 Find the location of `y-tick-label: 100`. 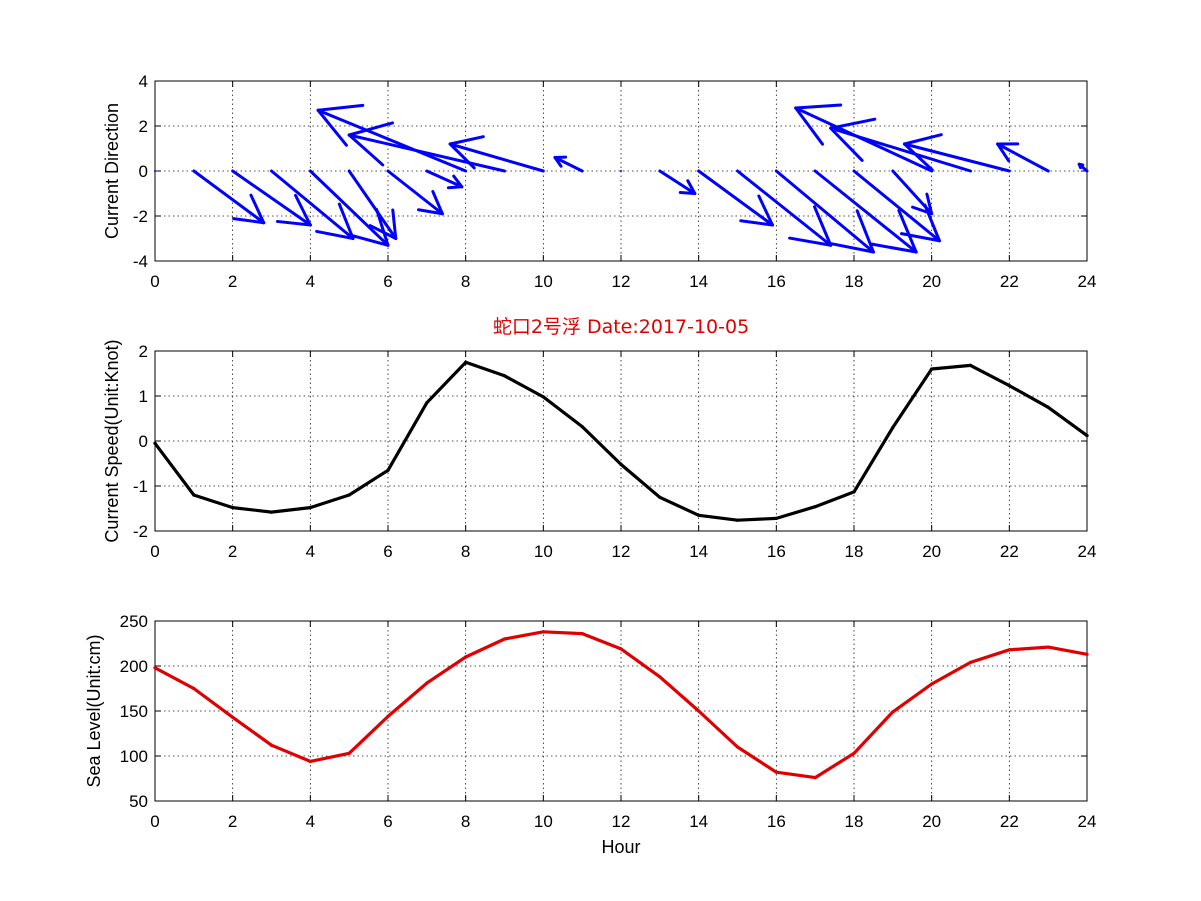

y-tick-label: 100 is located at coordinates (134, 756).